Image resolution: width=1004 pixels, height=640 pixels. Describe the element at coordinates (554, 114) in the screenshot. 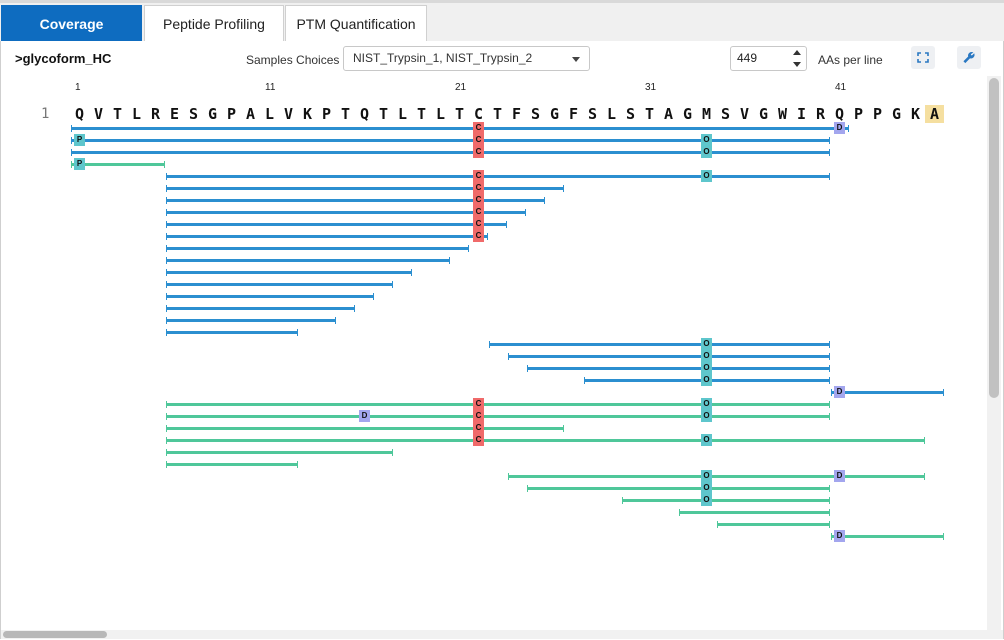

I see `residue-26: G` at that location.